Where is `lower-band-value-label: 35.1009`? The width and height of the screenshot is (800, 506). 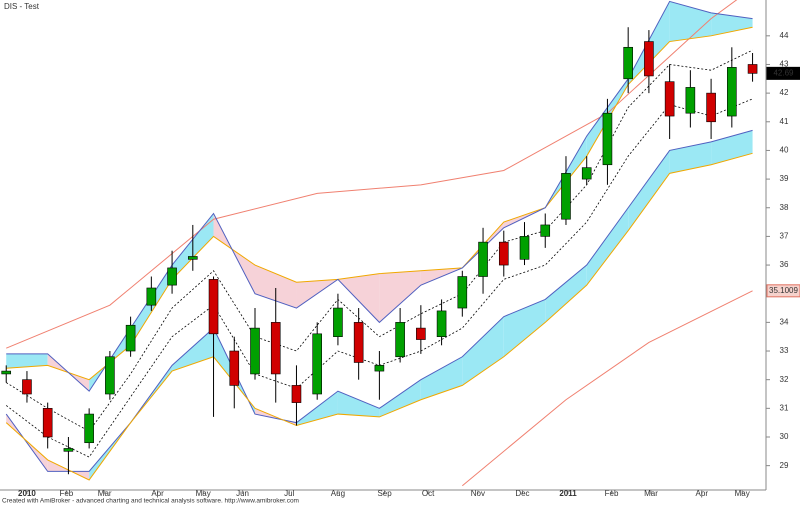 lower-band-value-label: 35.1009 is located at coordinates (783, 290).